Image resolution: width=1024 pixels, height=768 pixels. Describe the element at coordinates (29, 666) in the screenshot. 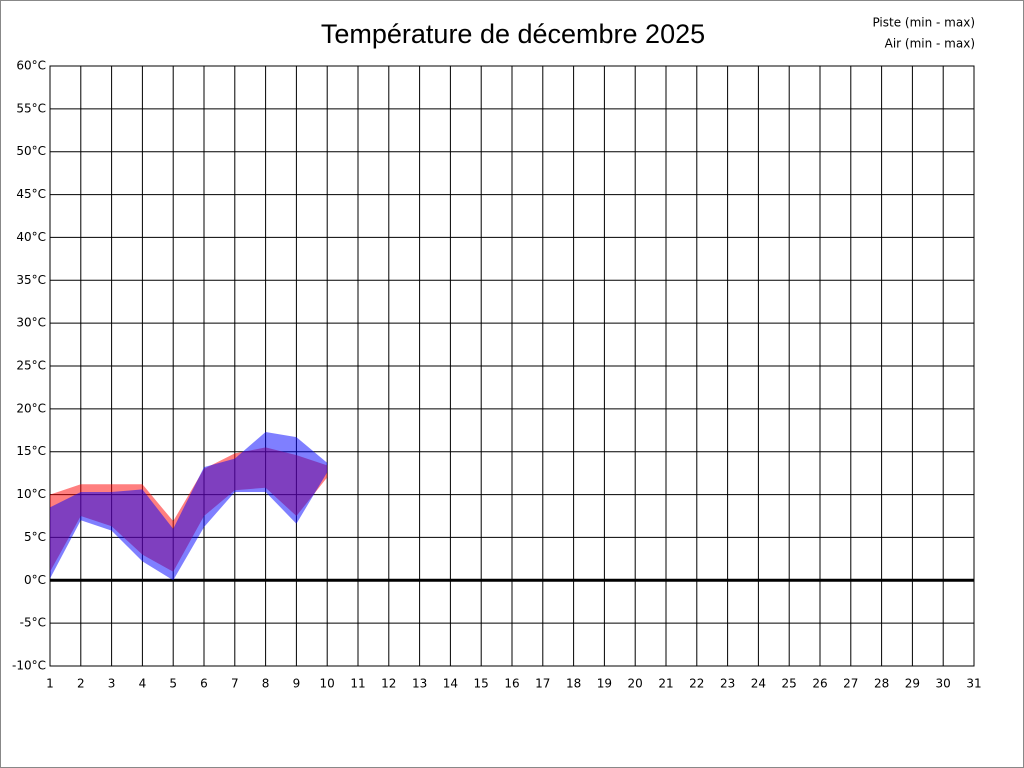

I see `y-tick-label: -10°C` at that location.